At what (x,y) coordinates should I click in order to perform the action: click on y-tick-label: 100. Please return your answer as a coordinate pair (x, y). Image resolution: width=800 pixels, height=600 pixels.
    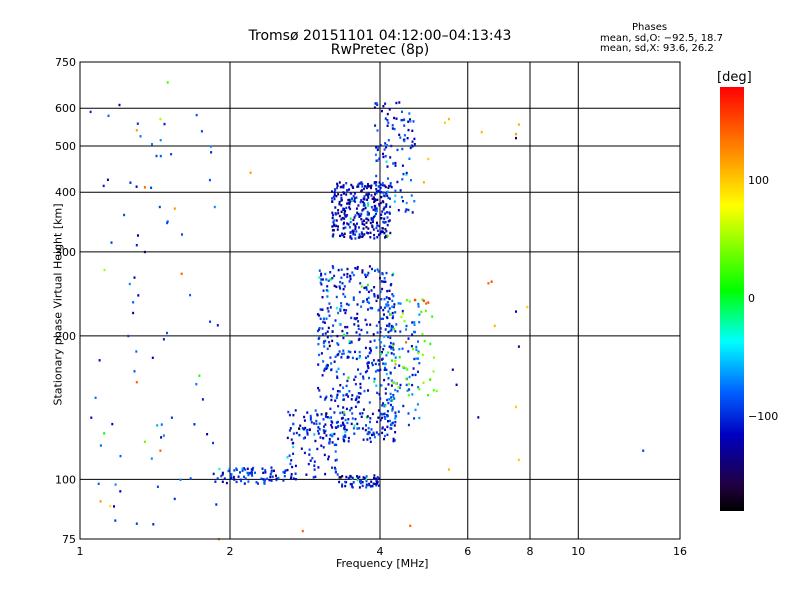
    Looking at the image, I should click on (65, 479).